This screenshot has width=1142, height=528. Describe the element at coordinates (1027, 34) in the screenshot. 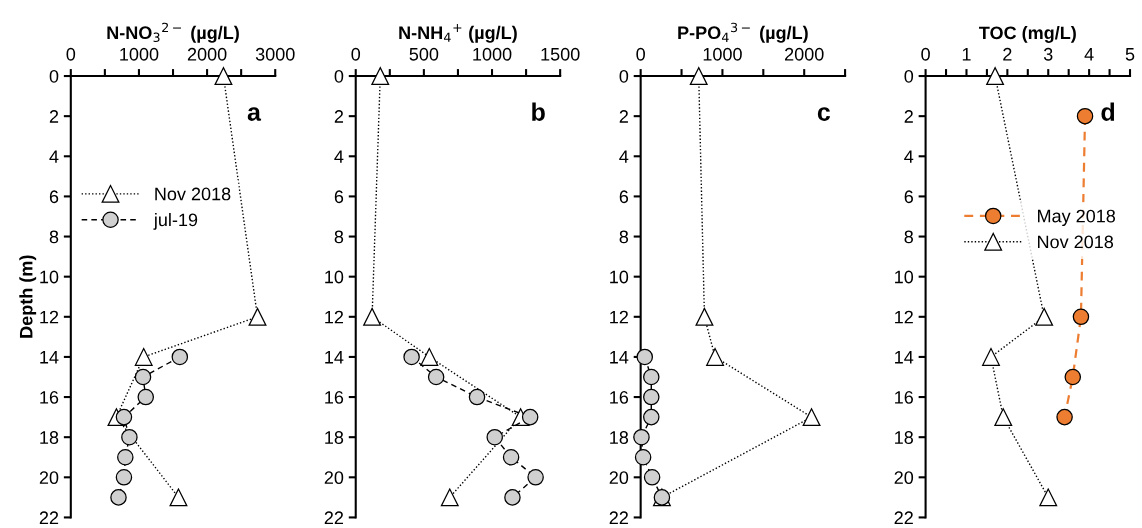

I see `x-axis-title: TOC (mg/L)` at that location.